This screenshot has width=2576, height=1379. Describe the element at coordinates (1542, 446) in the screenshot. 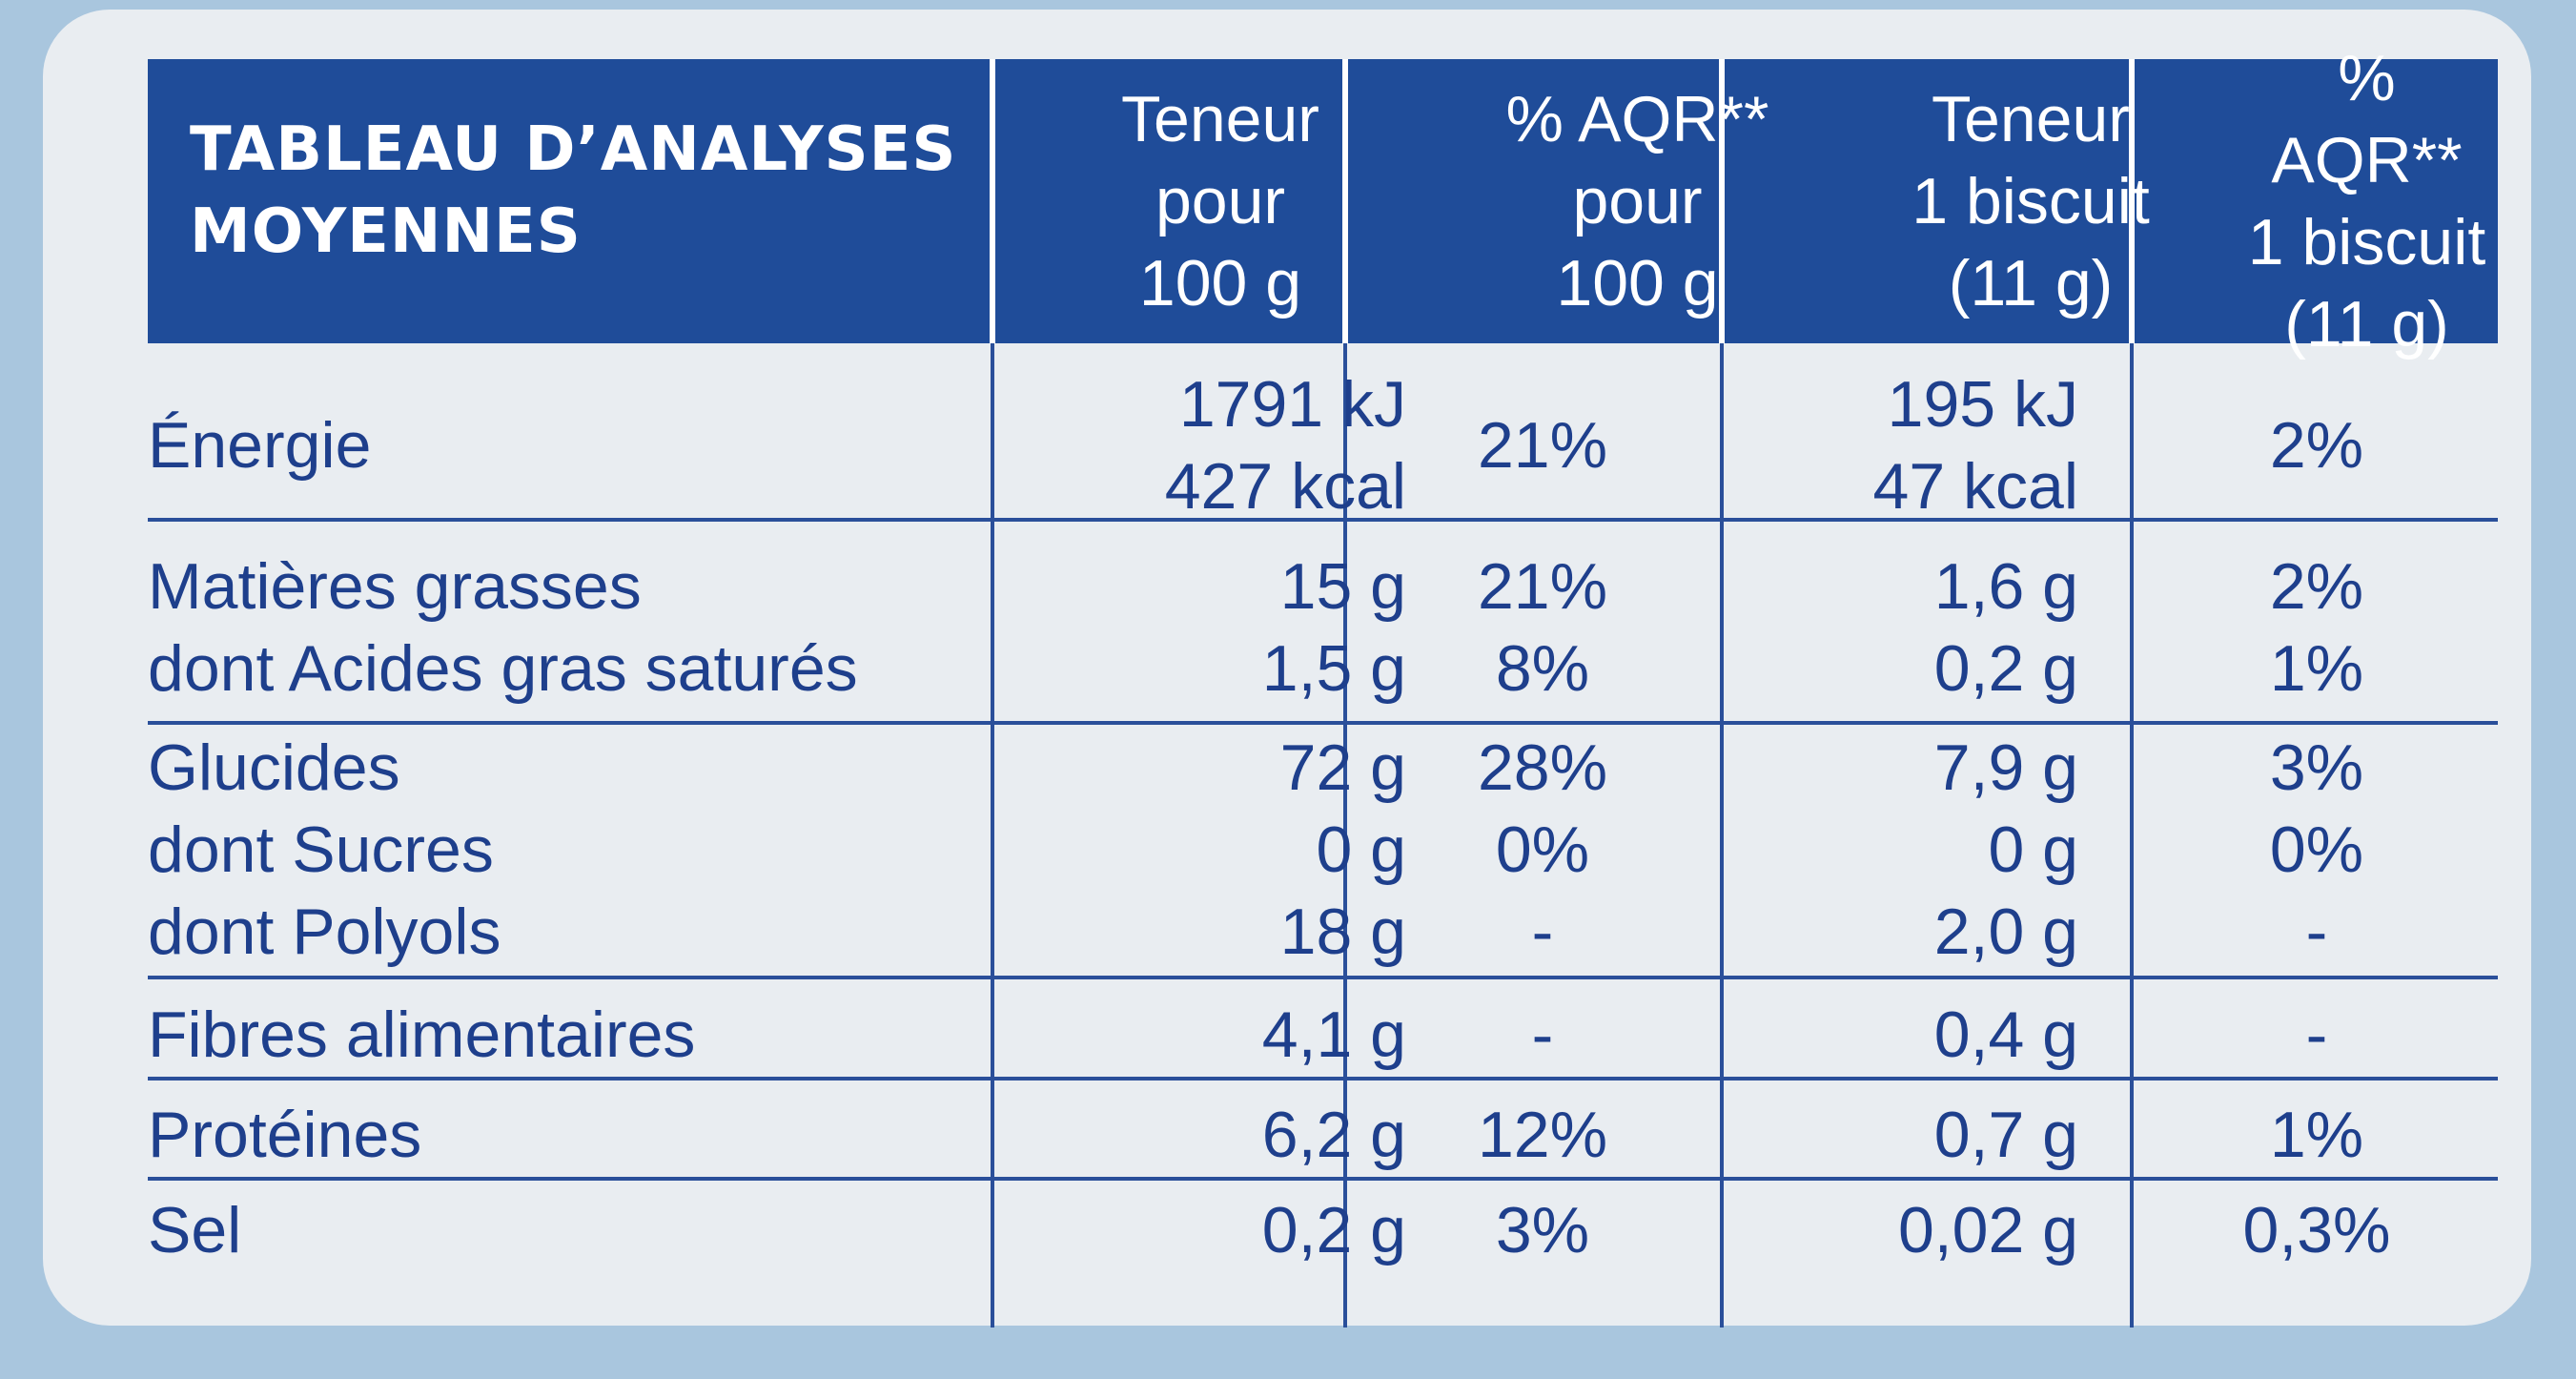

I see `aqr-100g: 21%` at that location.